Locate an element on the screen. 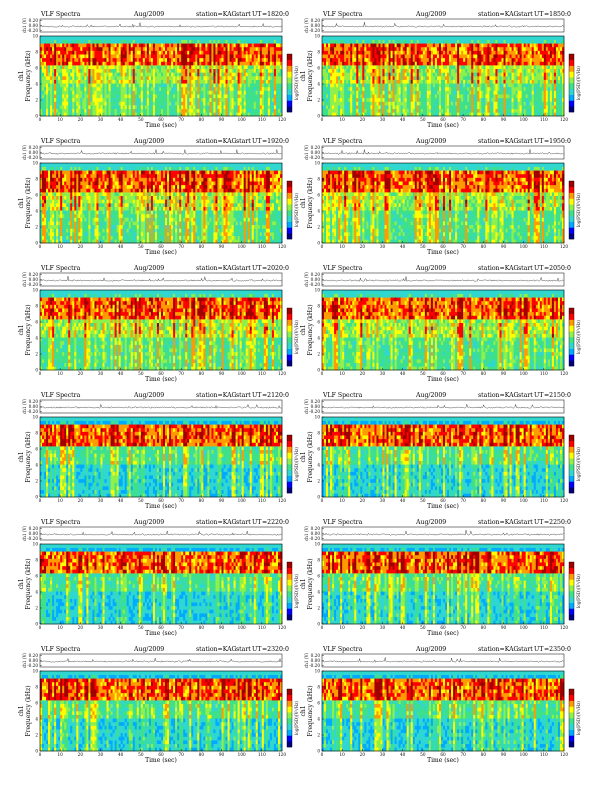 The image size is (612, 796). trace-tick-label: -0.20 is located at coordinates (314, 30).